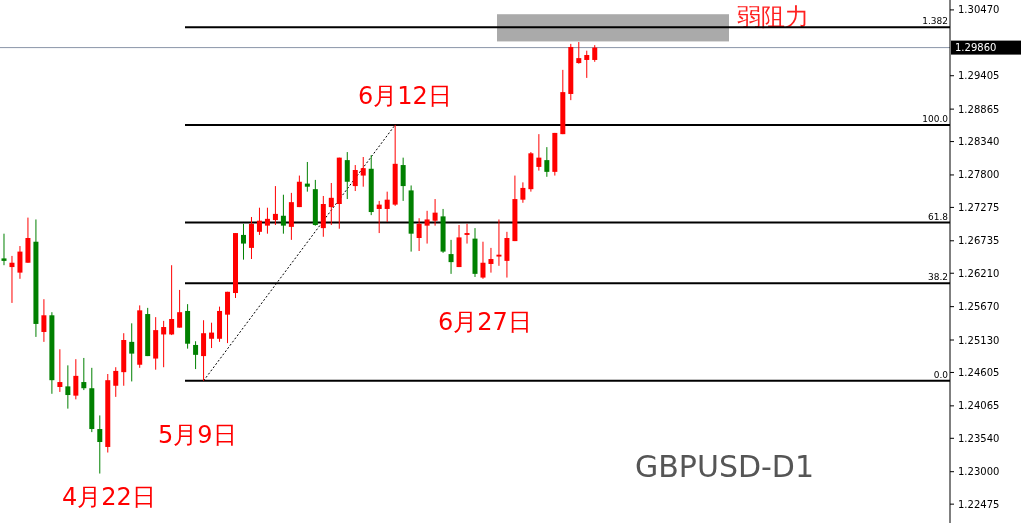  Describe the element at coordinates (979, 472) in the screenshot. I see `y-tick-label: 1.23000` at that location.